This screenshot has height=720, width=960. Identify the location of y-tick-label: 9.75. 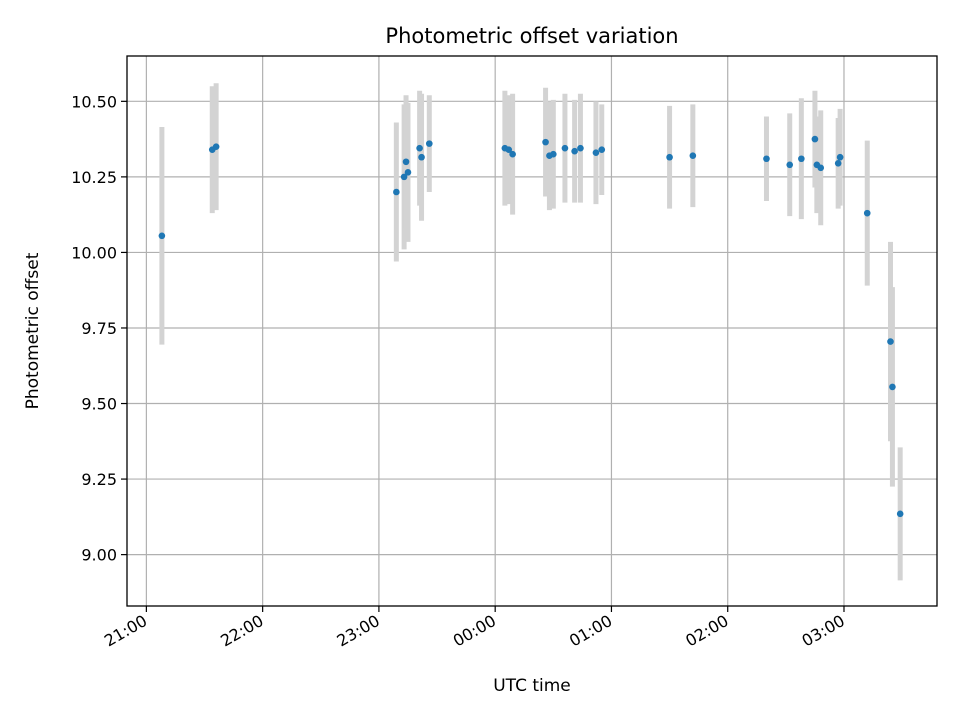
(99, 328).